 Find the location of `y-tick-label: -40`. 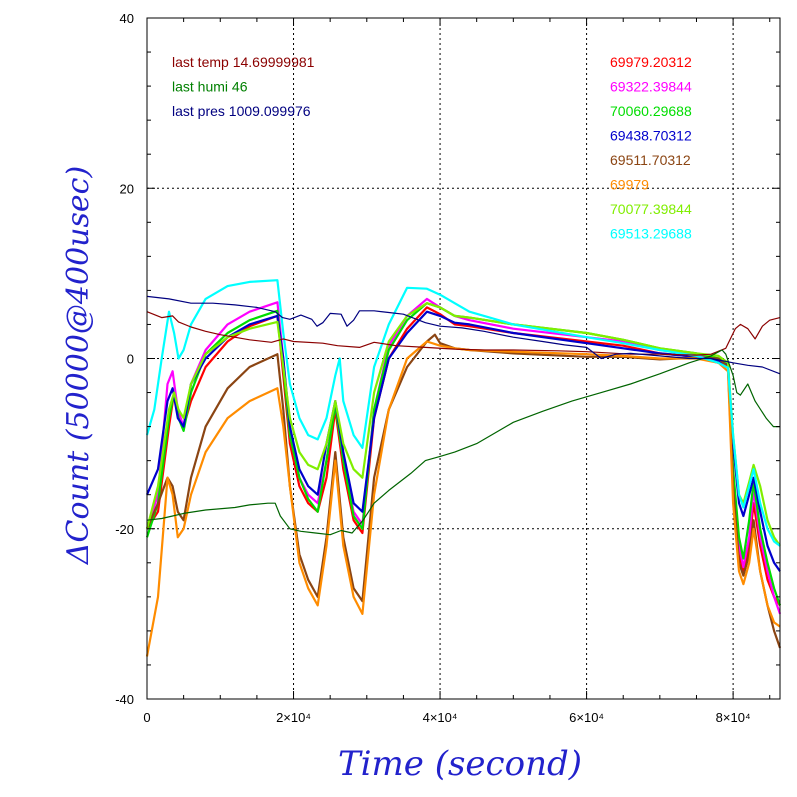

y-tick-label: -40 is located at coordinates (124, 699).